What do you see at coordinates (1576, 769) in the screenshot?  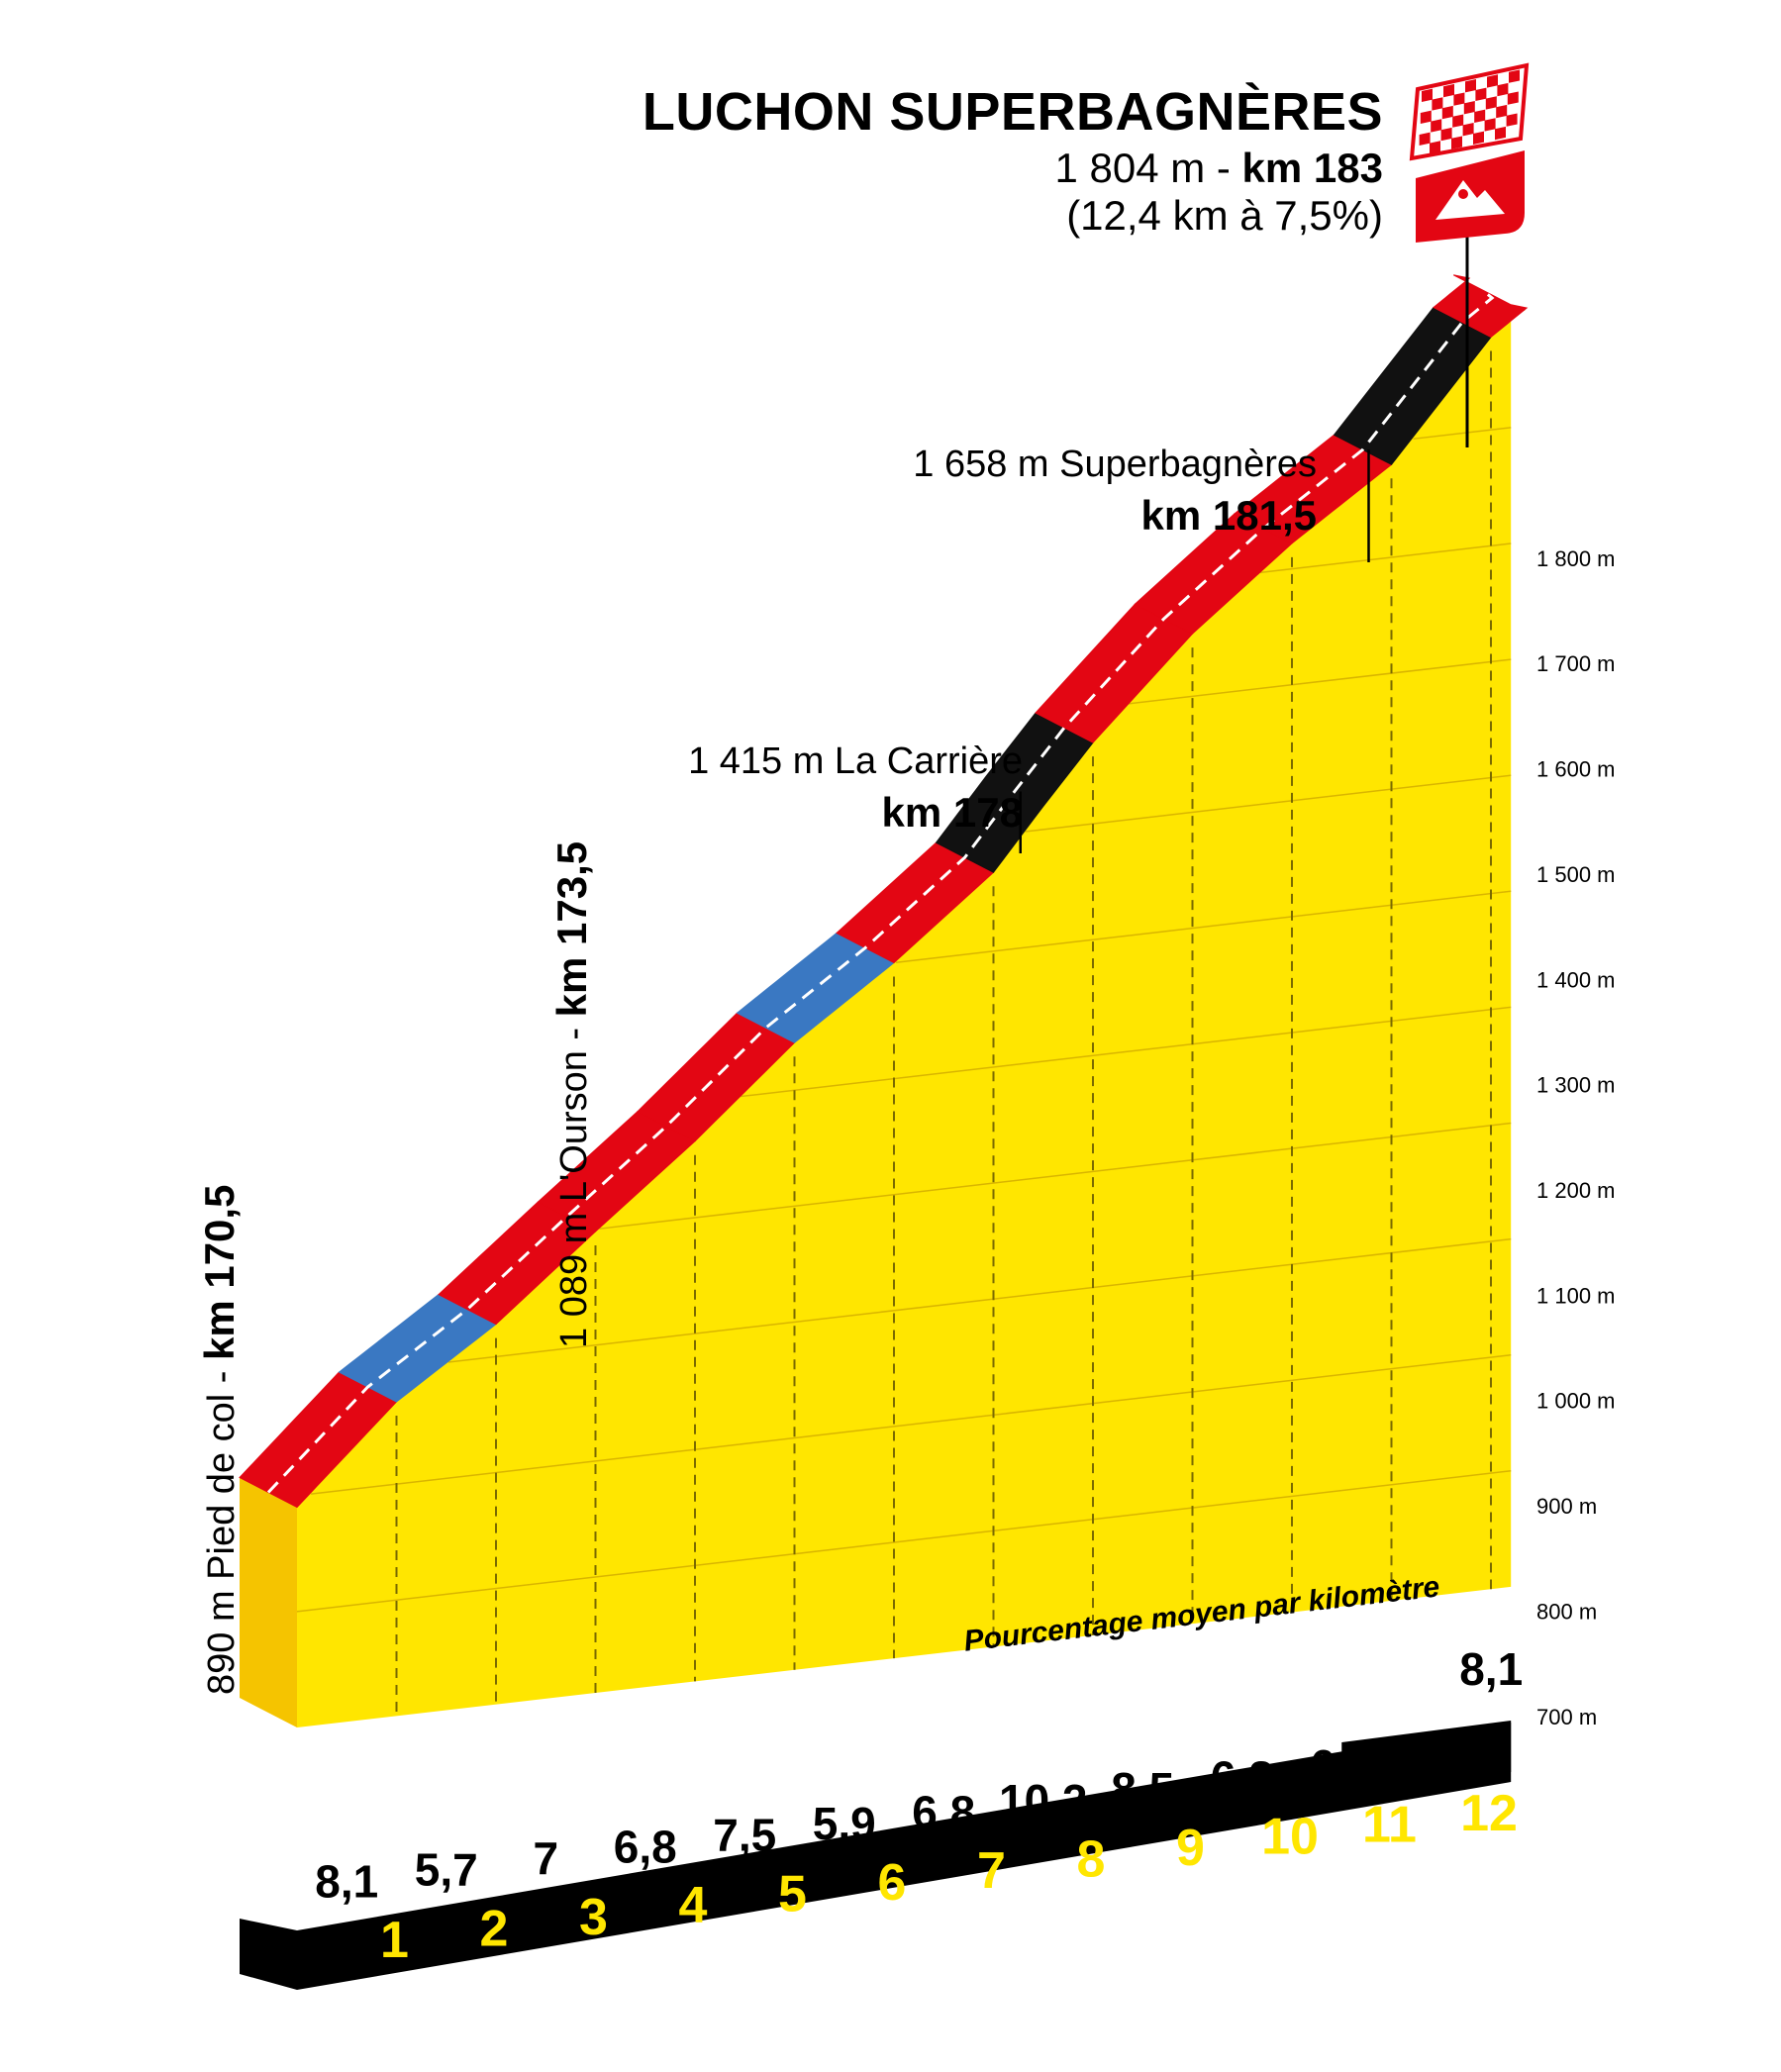 I see `y-tick-label: 1 600 m` at bounding box center [1576, 769].